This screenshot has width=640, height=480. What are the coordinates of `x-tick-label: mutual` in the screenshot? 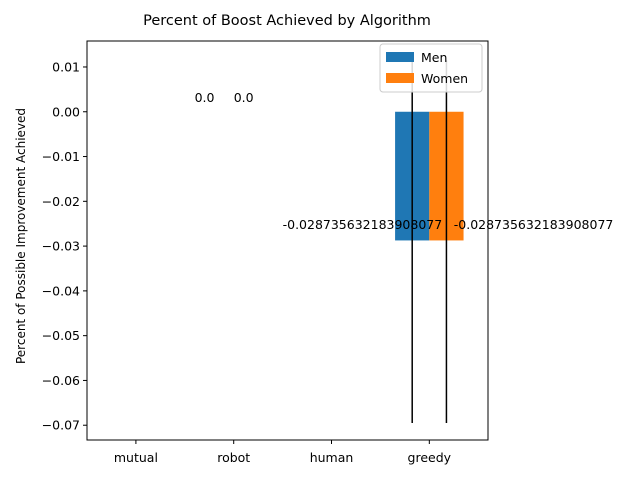 It's located at (136, 457).